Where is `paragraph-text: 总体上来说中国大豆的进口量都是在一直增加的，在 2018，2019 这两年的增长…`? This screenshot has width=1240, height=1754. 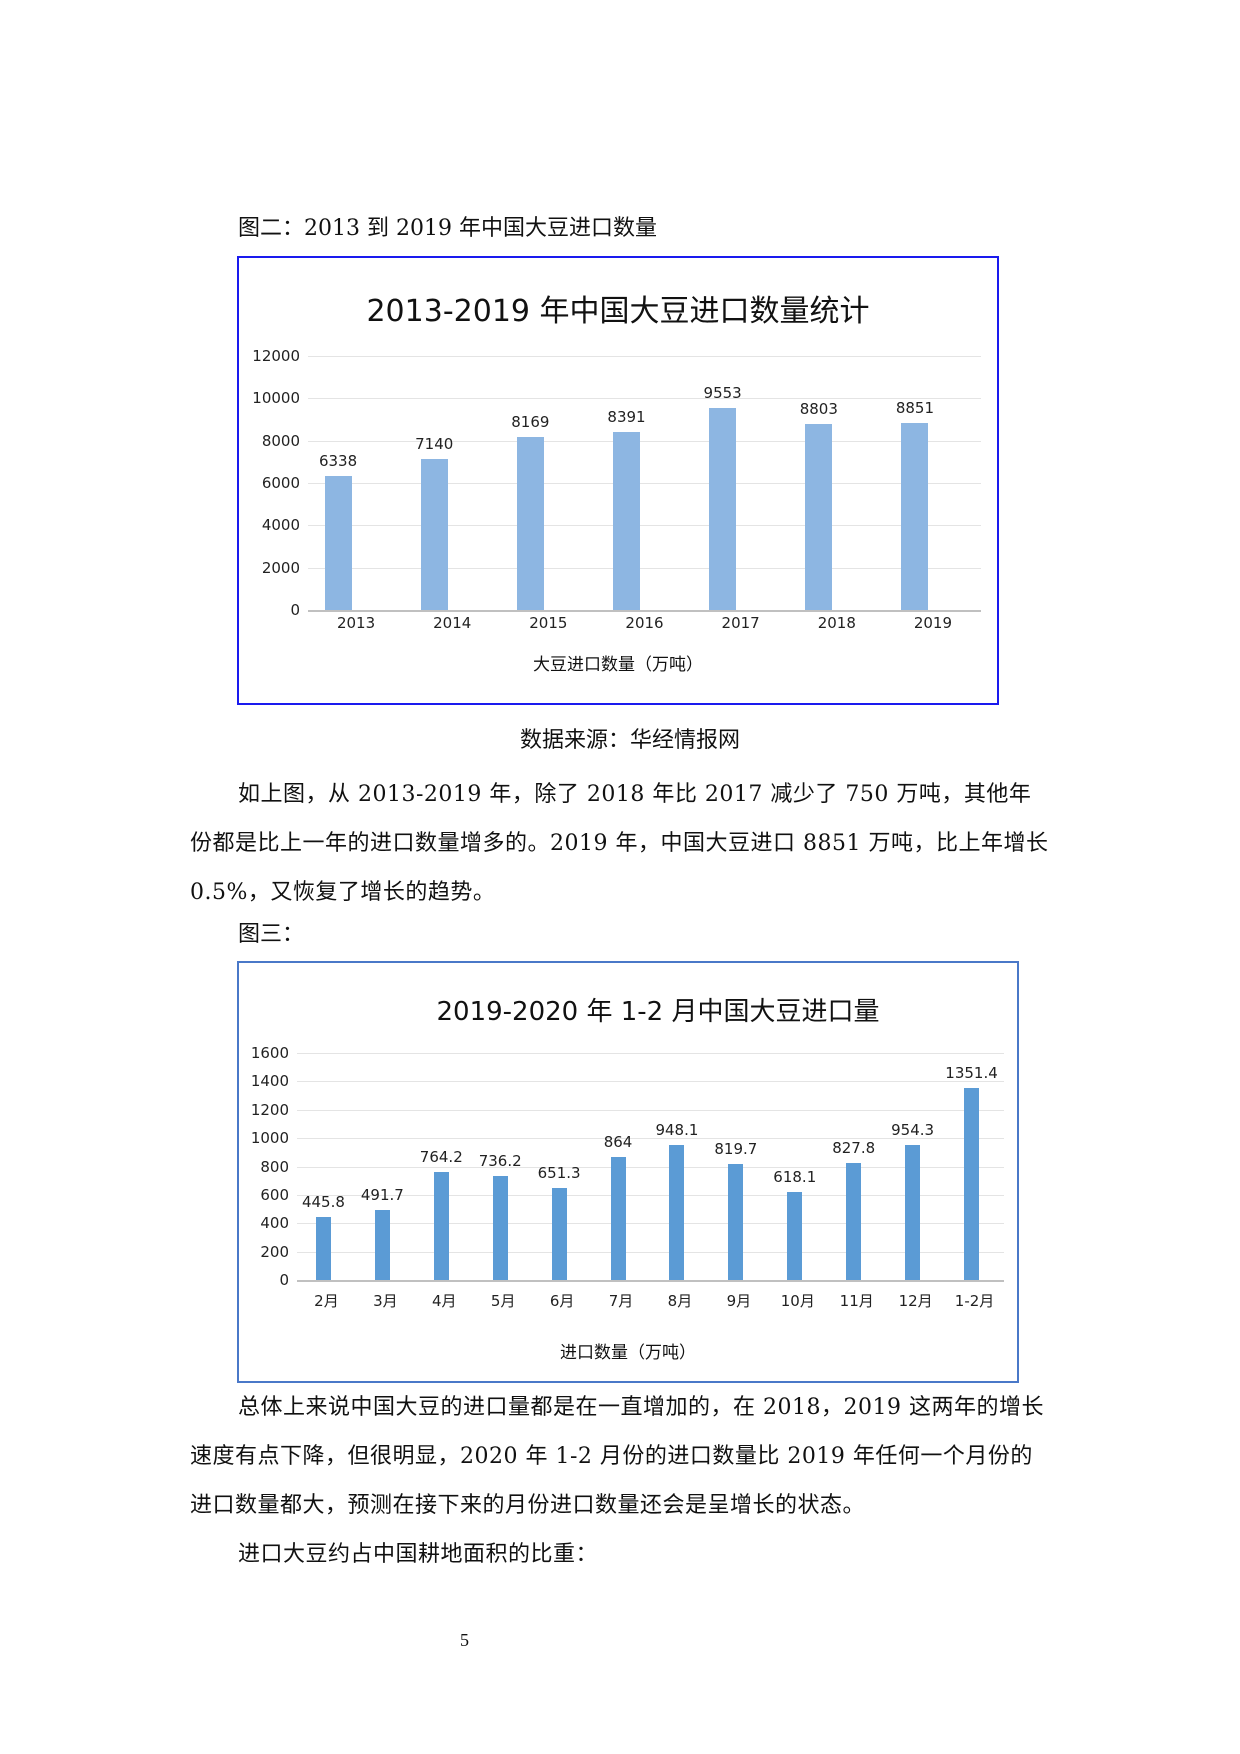
paragraph-text: 总体上来说中国大豆的进口量都是在一直增加的，在 2018，2019 这两年的增长… is located at coordinates (617, 1456).